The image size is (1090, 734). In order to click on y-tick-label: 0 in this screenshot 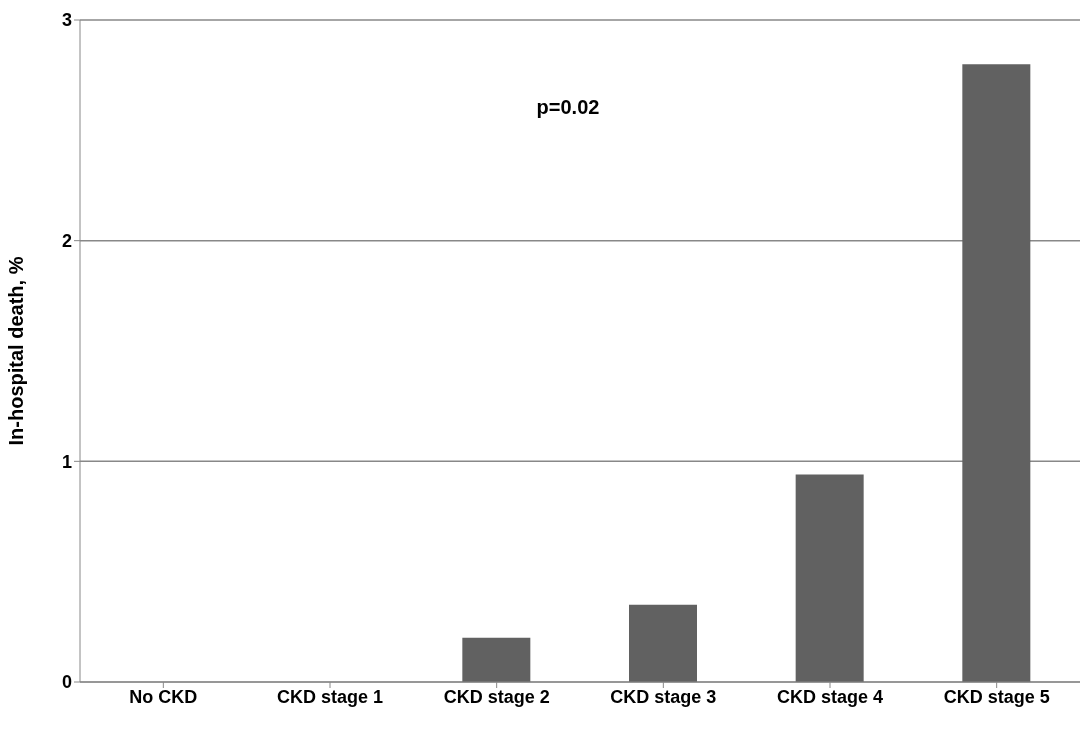, I will do `click(66, 682)`.